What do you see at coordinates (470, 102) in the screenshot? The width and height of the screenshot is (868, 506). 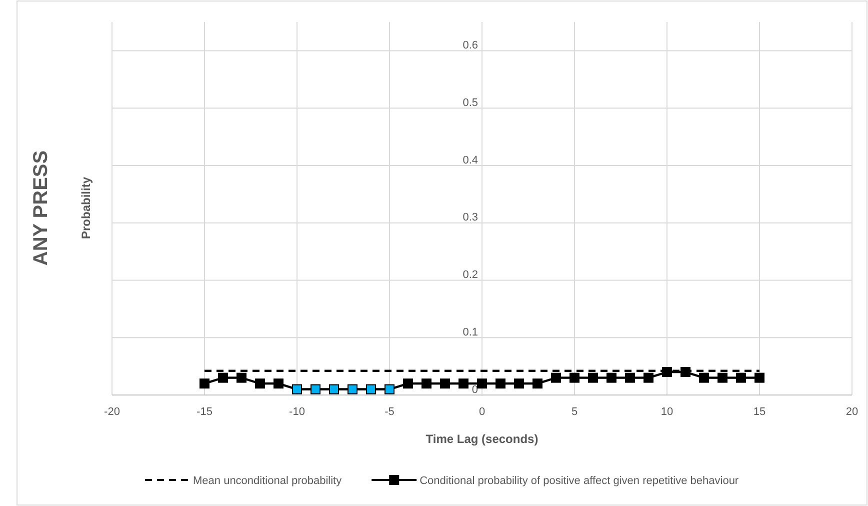 I see `y-tick-label: 0.5` at bounding box center [470, 102].